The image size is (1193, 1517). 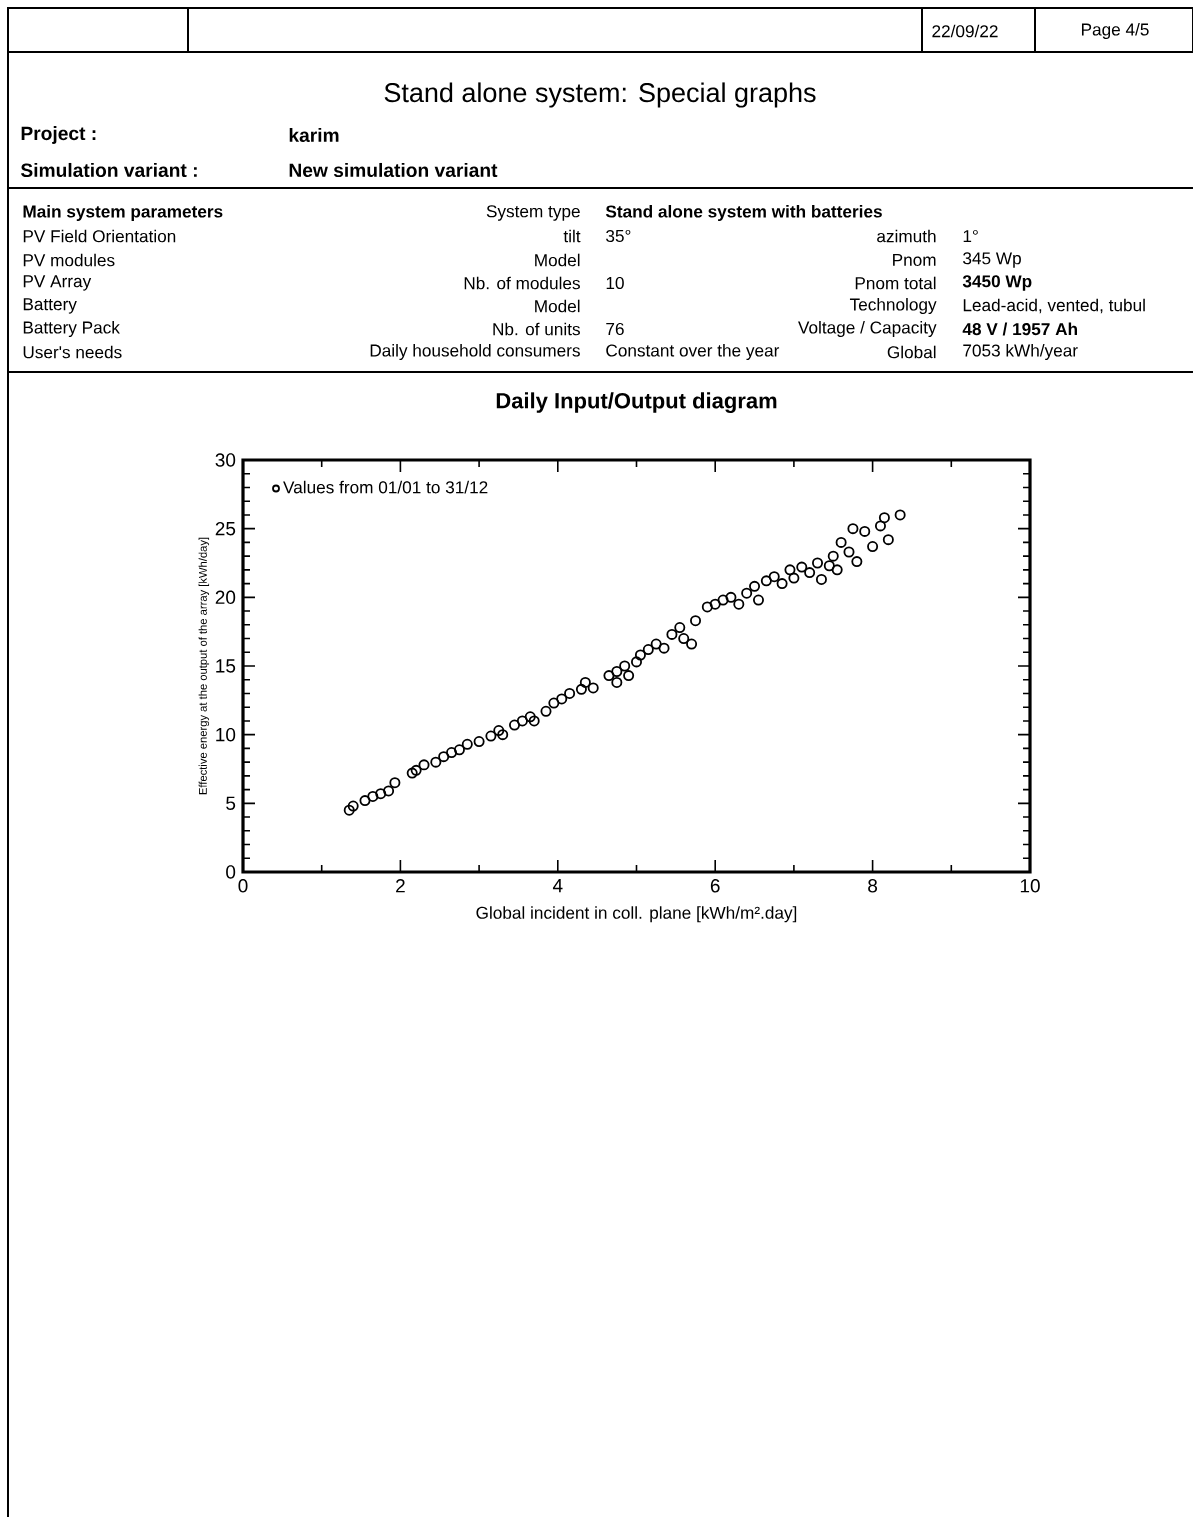 I want to click on text: 1°, so click(x=970, y=235).